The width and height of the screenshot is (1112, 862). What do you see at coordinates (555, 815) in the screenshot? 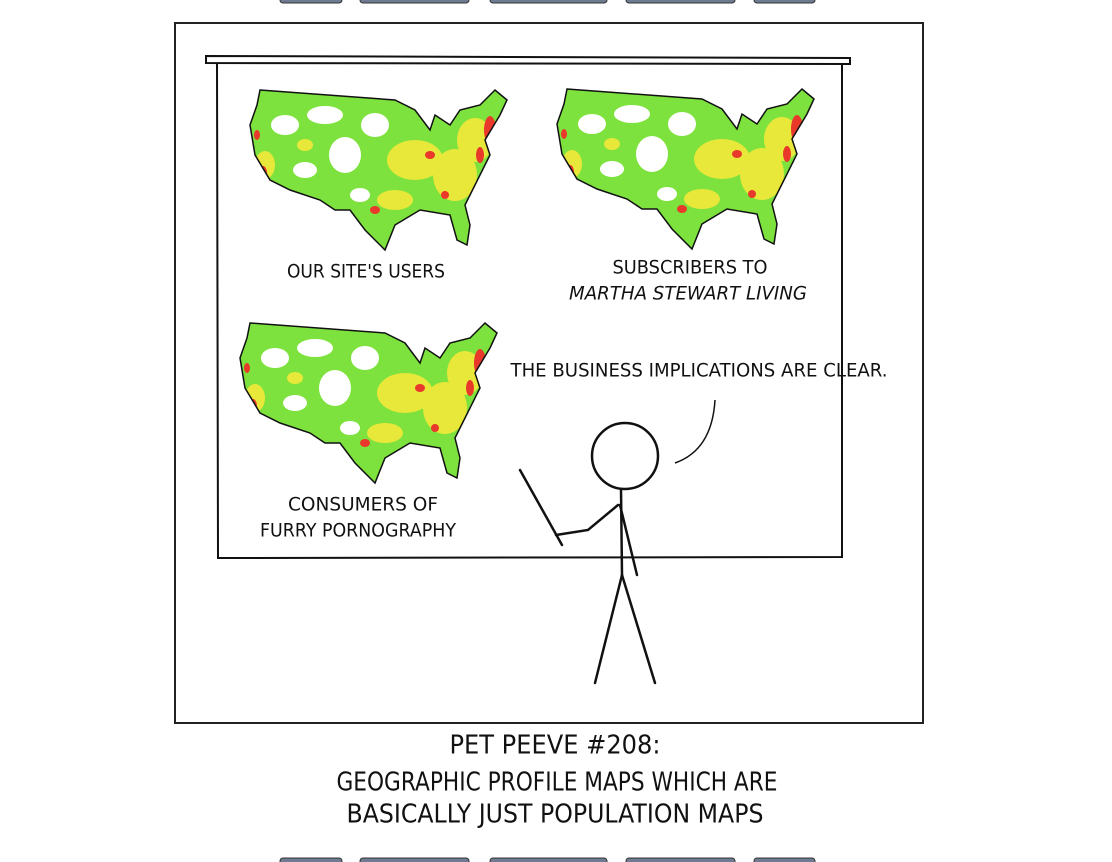
I see `title-caption: BASICALLY JUST POPULATION MAPS` at bounding box center [555, 815].